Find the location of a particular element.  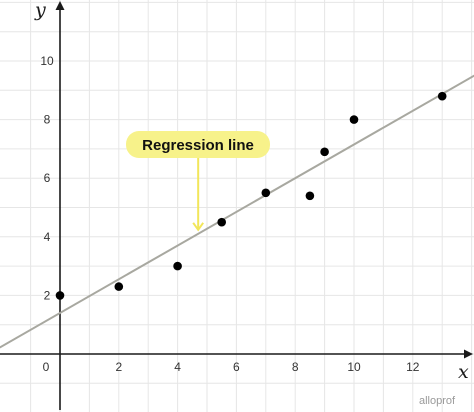

y-tick-label: 10 is located at coordinates (47, 61).